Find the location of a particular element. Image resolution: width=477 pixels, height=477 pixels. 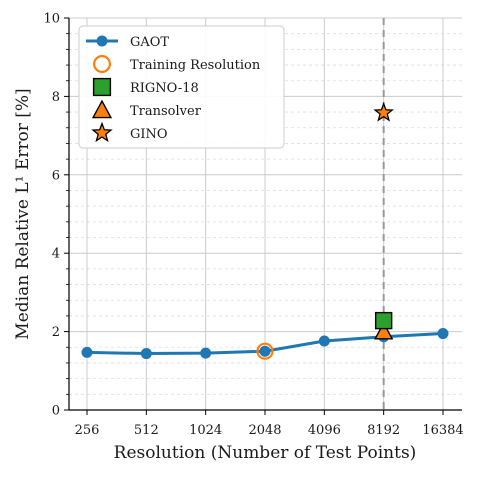

y-tick-label: 0 is located at coordinates (56, 411).